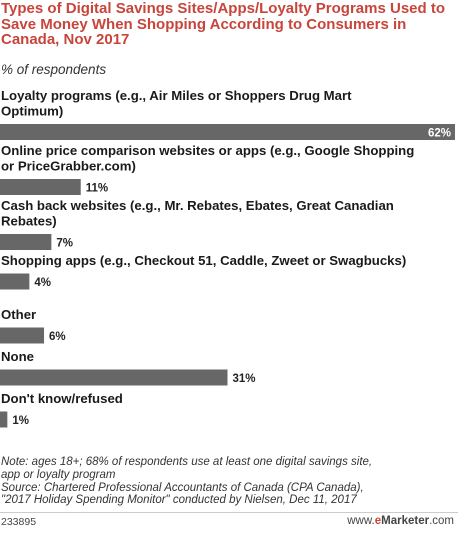 The height and width of the screenshot is (533, 458). Describe the element at coordinates (42, 283) in the screenshot. I see `value-label: 4%` at that location.